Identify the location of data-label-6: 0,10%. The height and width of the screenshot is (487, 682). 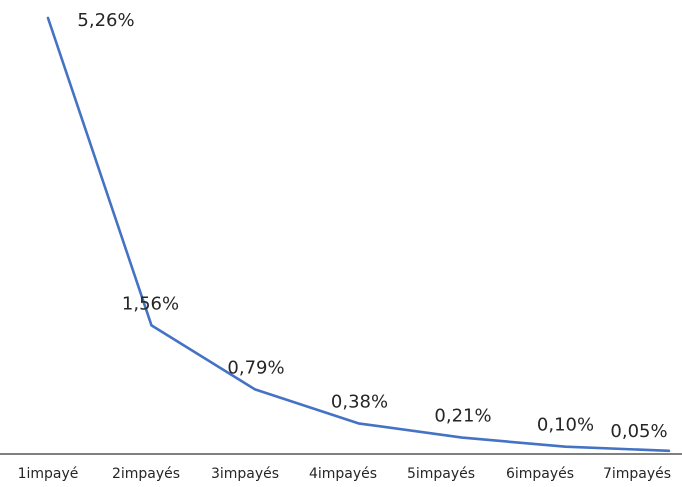
(565, 425).